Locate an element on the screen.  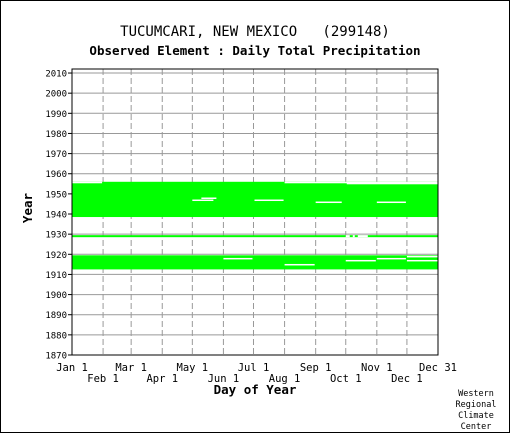
y-tick-label: 1890 is located at coordinates (56, 316).